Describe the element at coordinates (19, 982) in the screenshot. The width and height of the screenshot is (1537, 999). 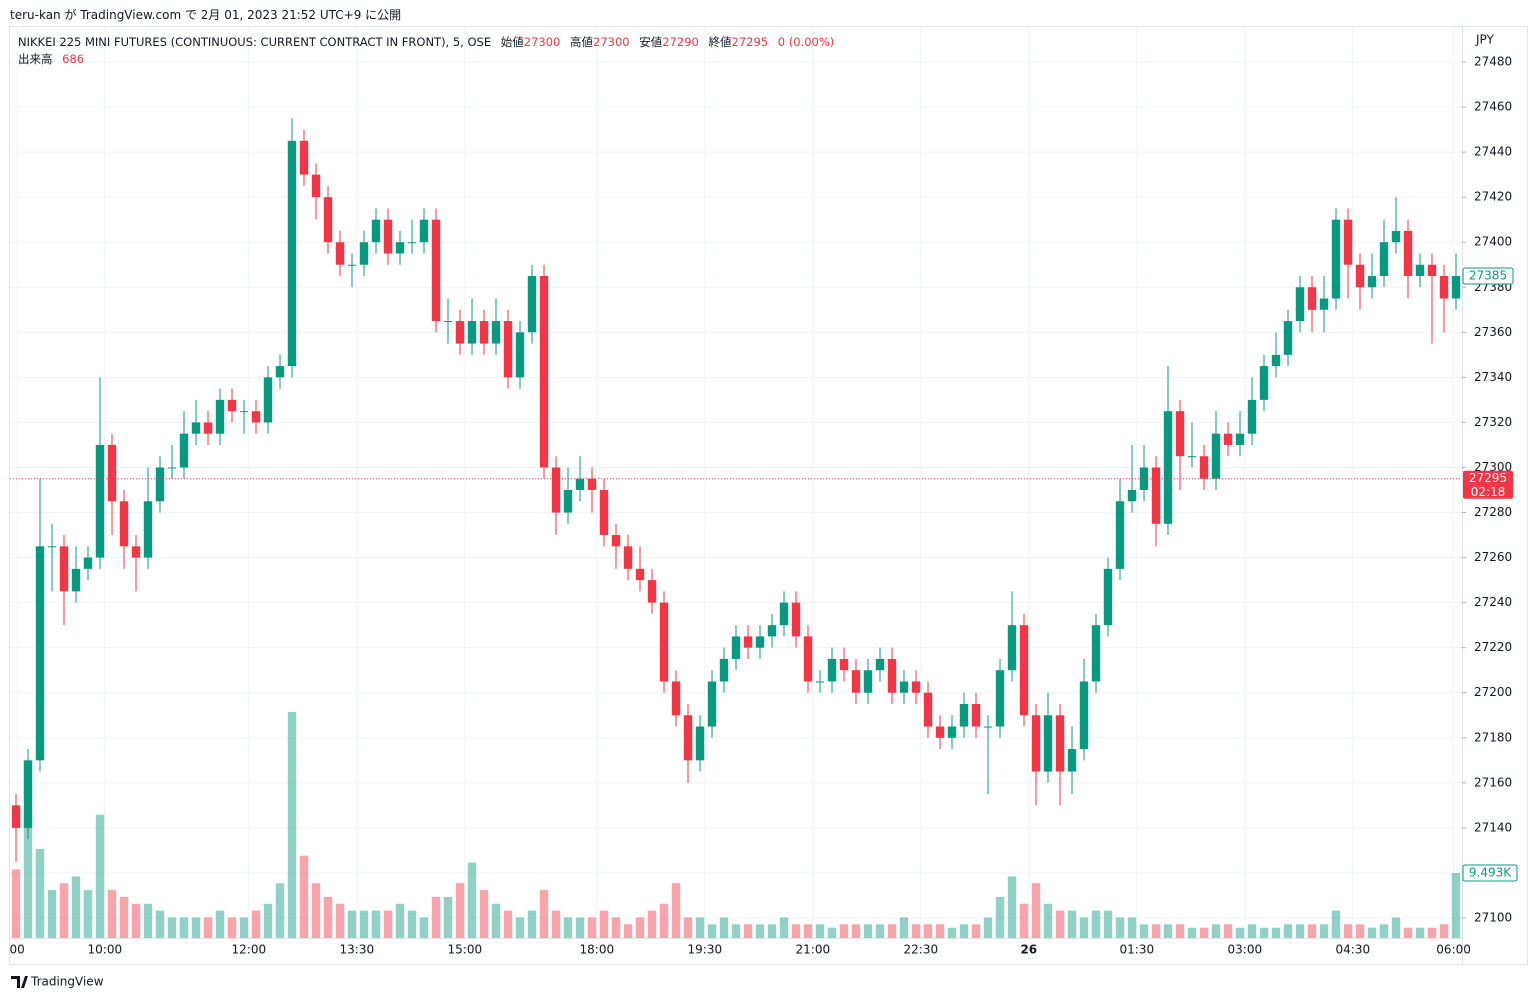
I see `brand-logo` at that location.